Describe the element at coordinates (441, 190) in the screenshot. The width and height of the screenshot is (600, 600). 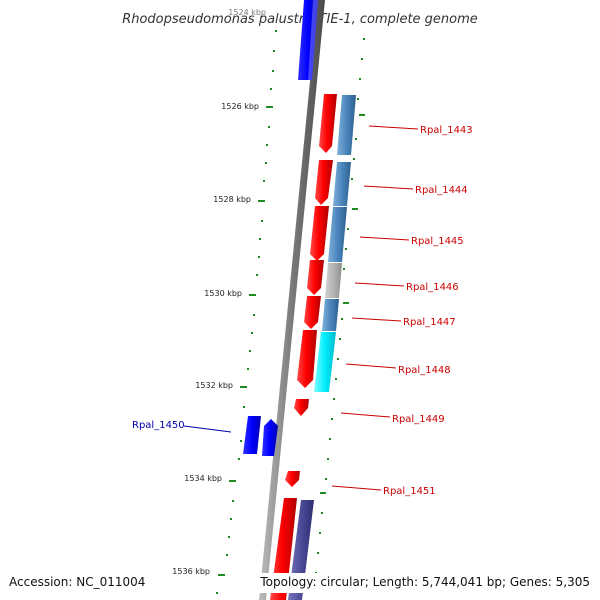
I see `gene-label: Rpal_1444` at that location.